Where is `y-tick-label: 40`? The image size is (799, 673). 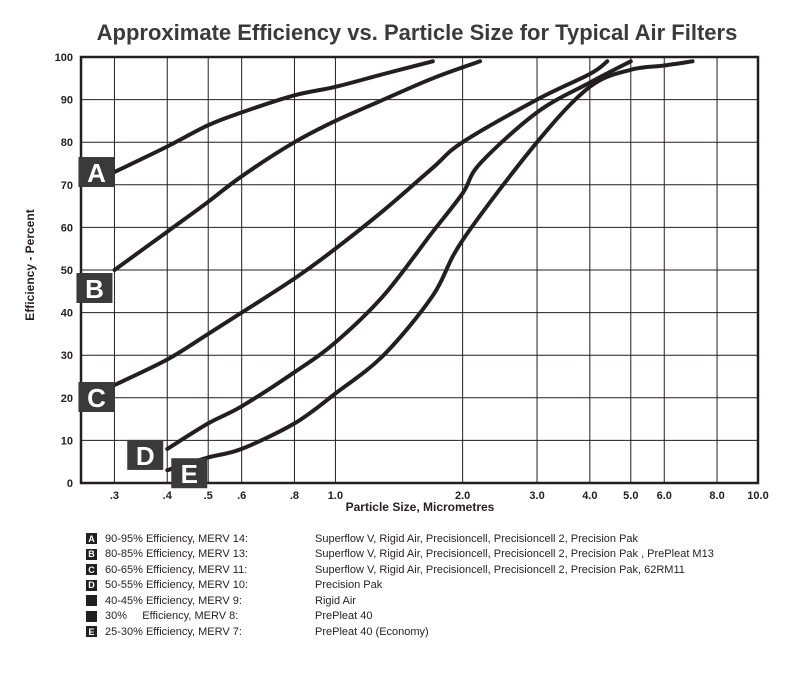
y-tick-label: 40 is located at coordinates (67, 314).